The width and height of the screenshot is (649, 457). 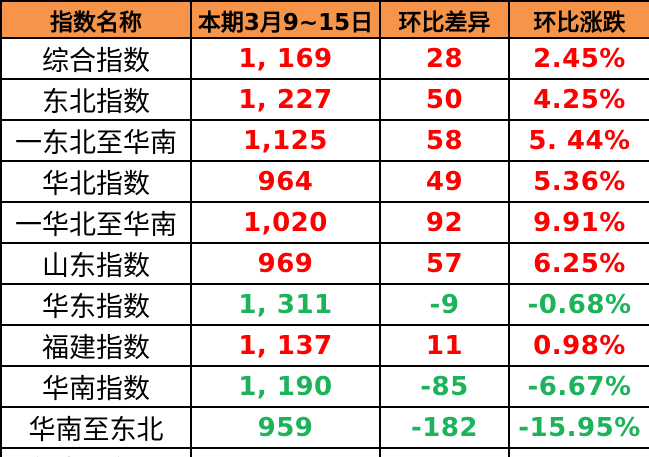 What do you see at coordinates (96, 181) in the screenshot?
I see `index-name-cell: 华北指数` at bounding box center [96, 181].